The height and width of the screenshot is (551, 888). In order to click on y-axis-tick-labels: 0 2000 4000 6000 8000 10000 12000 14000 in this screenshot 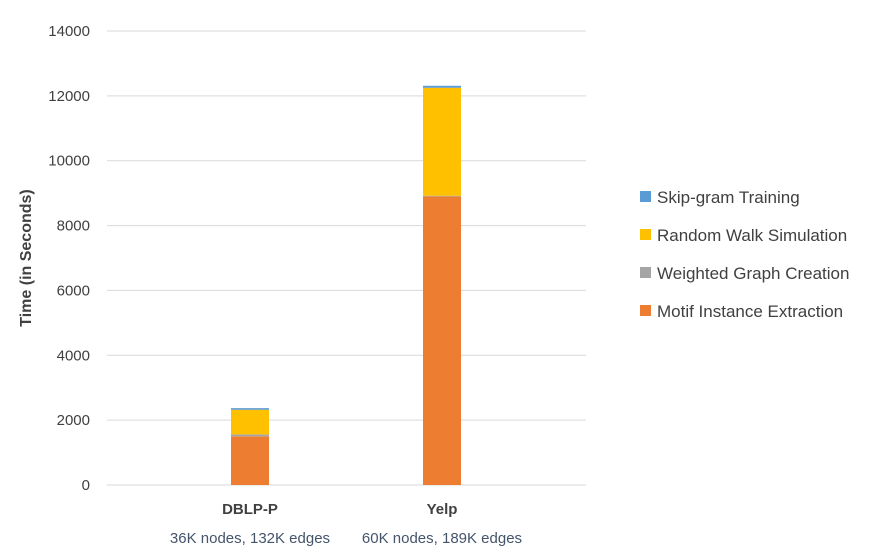, I will do `click(69, 258)`.